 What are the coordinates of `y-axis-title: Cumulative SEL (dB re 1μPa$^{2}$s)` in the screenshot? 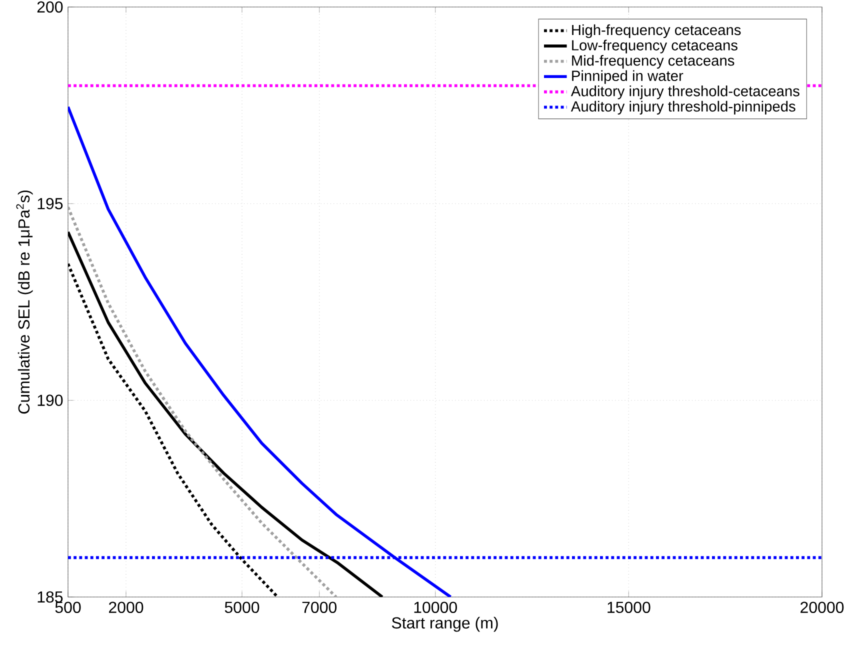 It's located at (24, 302).